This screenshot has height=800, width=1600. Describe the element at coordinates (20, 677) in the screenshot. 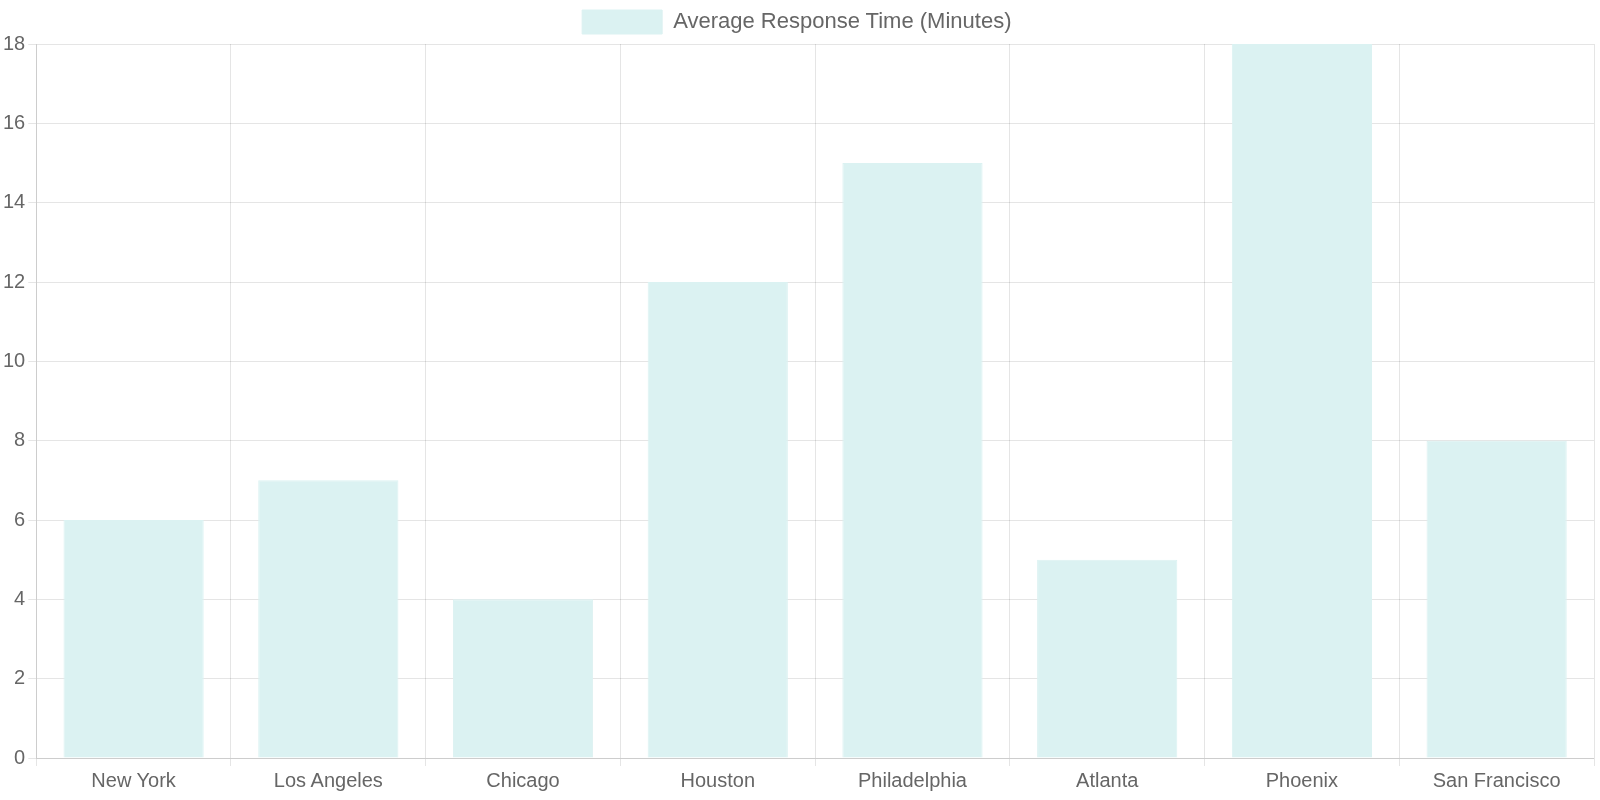

I see `y-tick-label: 2` at that location.